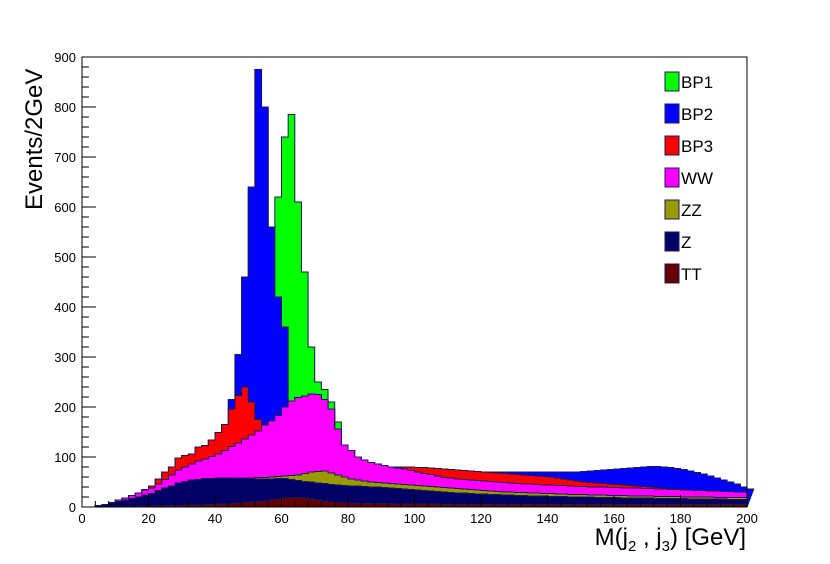 This screenshot has height=564, width=830. I want to click on legend-swatch-zz, so click(672, 209).